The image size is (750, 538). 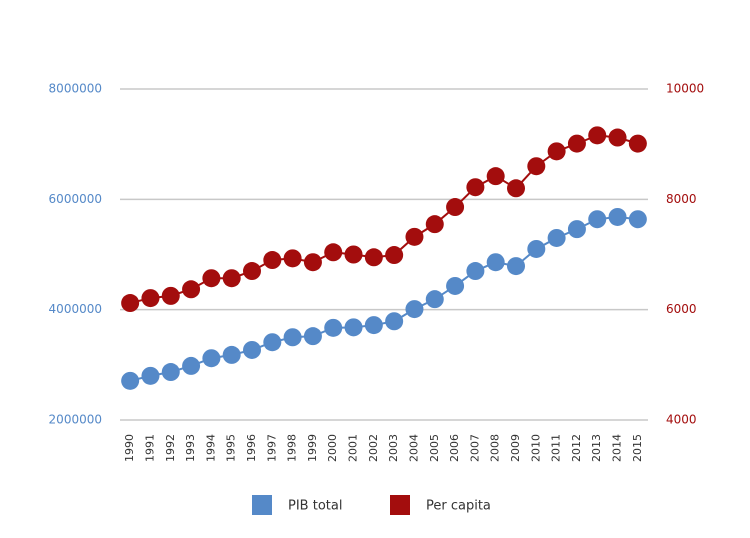 I want to click on x-tick-label: 2003, so click(x=393, y=448).